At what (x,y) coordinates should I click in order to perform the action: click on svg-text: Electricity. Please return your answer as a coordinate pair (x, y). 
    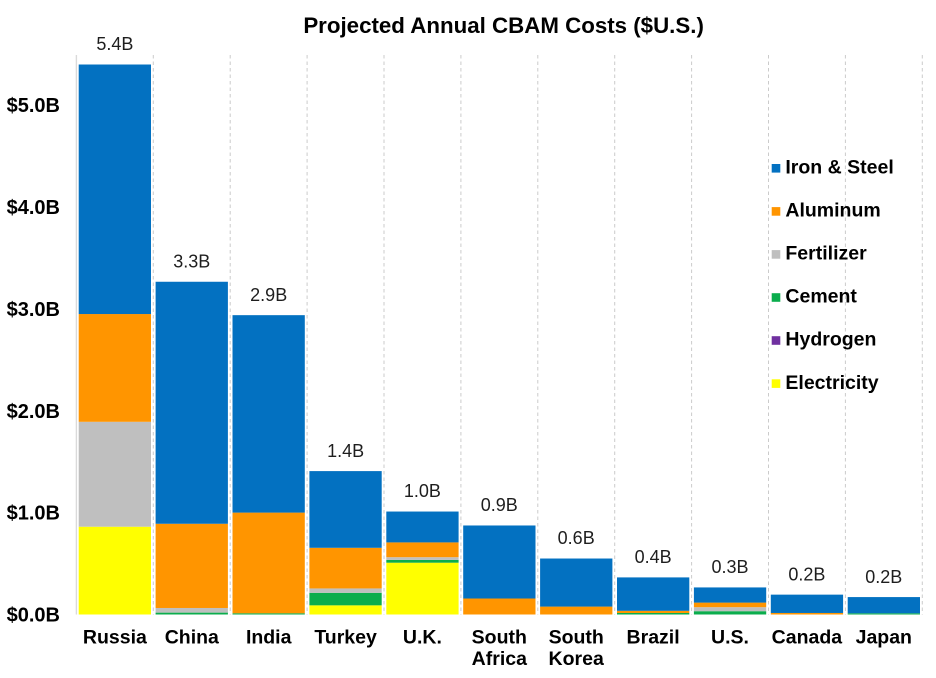
    Looking at the image, I should click on (831, 383).